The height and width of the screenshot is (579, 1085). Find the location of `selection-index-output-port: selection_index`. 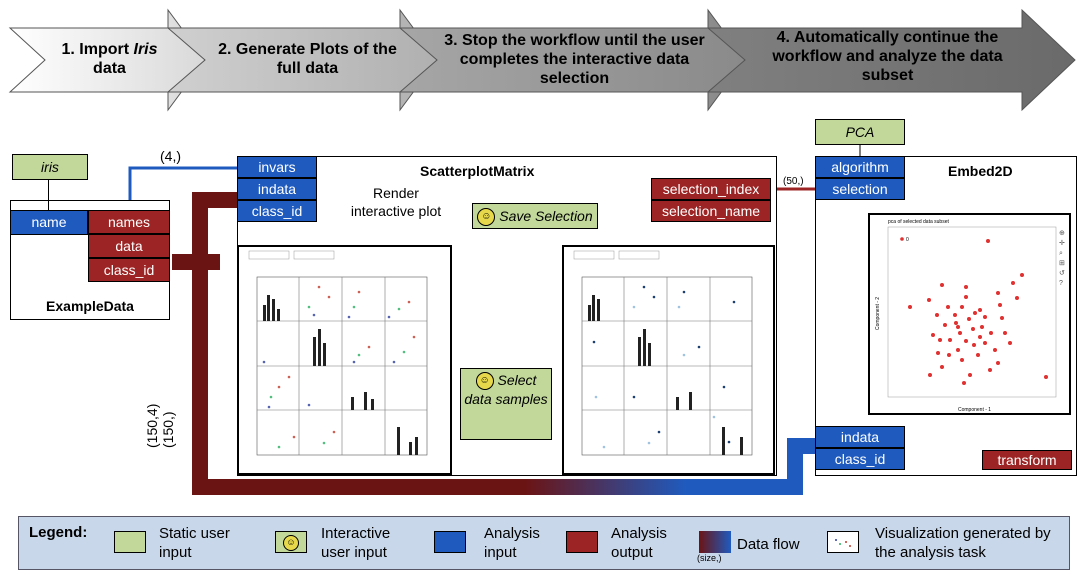

selection-index-output-port: selection_index is located at coordinates (711, 189).